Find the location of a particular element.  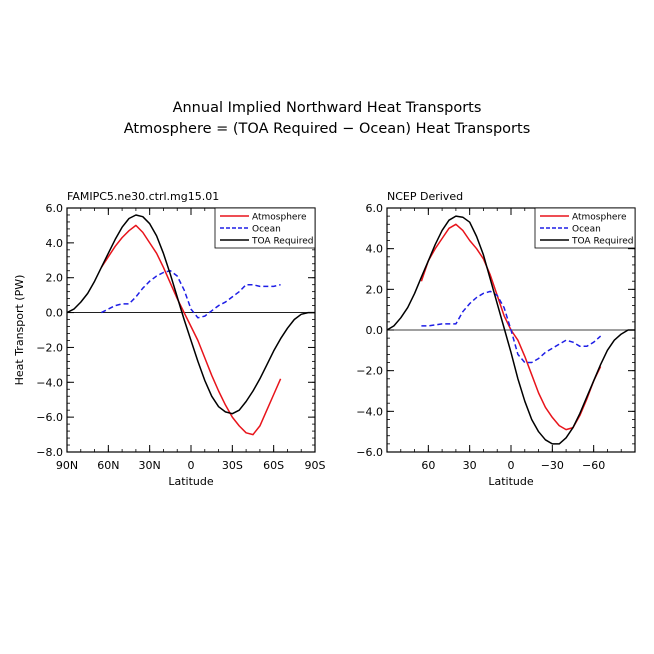

x-tick-label: −30 is located at coordinates (552, 465).